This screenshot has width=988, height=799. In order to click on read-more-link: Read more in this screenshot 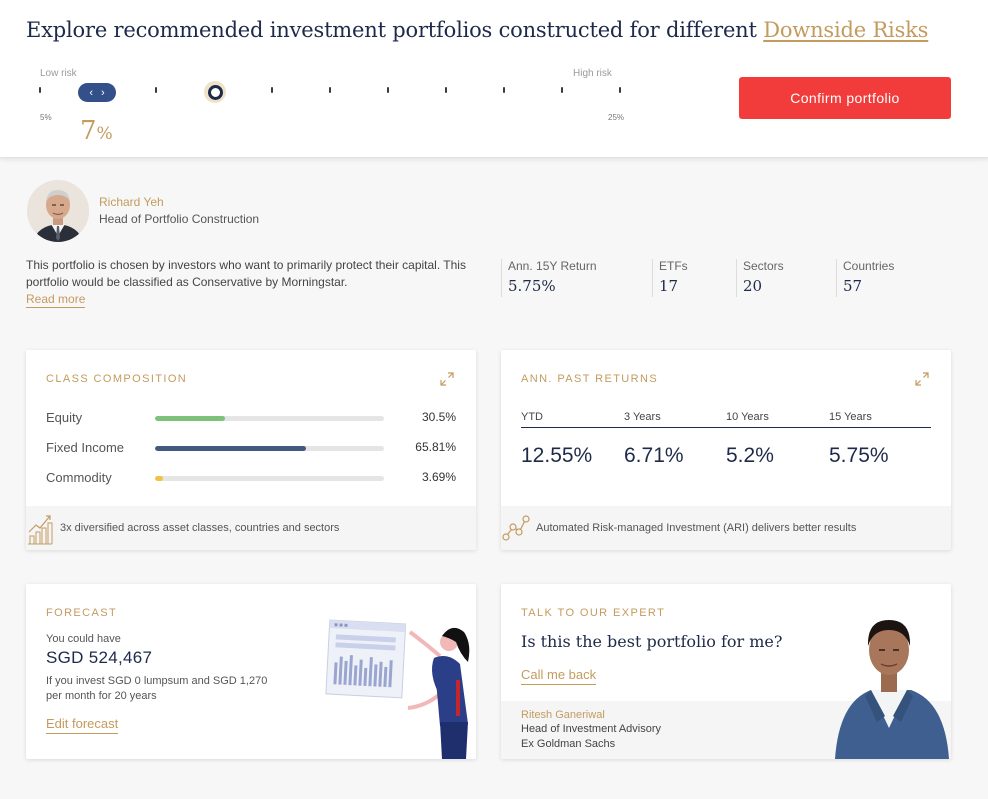, I will do `click(56, 300)`.